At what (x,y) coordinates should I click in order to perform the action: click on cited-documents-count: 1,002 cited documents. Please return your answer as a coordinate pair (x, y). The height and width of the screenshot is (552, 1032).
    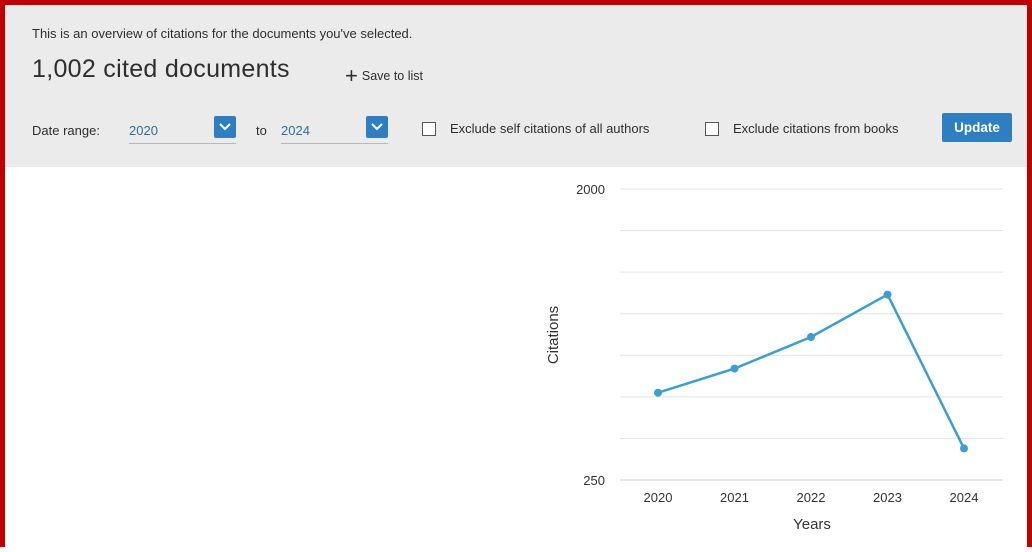
    Looking at the image, I should click on (161, 69).